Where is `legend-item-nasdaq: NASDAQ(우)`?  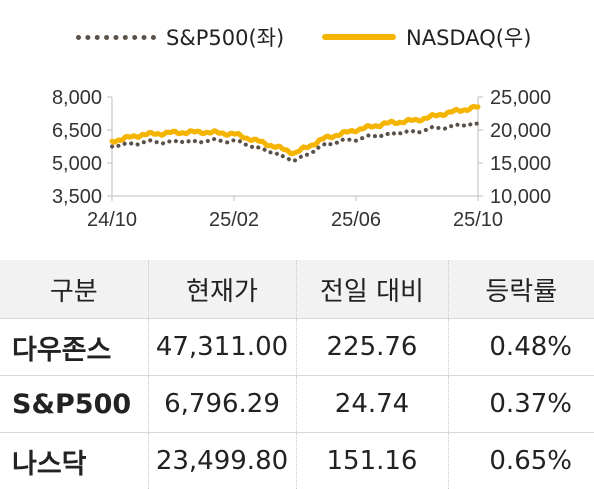
legend-item-nasdaq: NASDAQ(우) is located at coordinates (426, 37).